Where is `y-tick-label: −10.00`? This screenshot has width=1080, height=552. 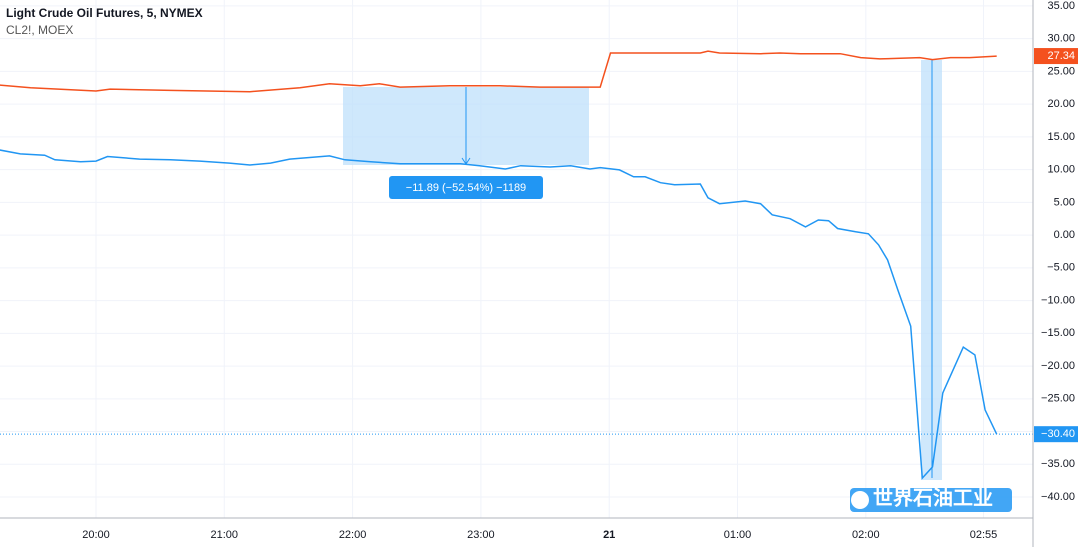
y-tick-label: −10.00 is located at coordinates (1058, 300).